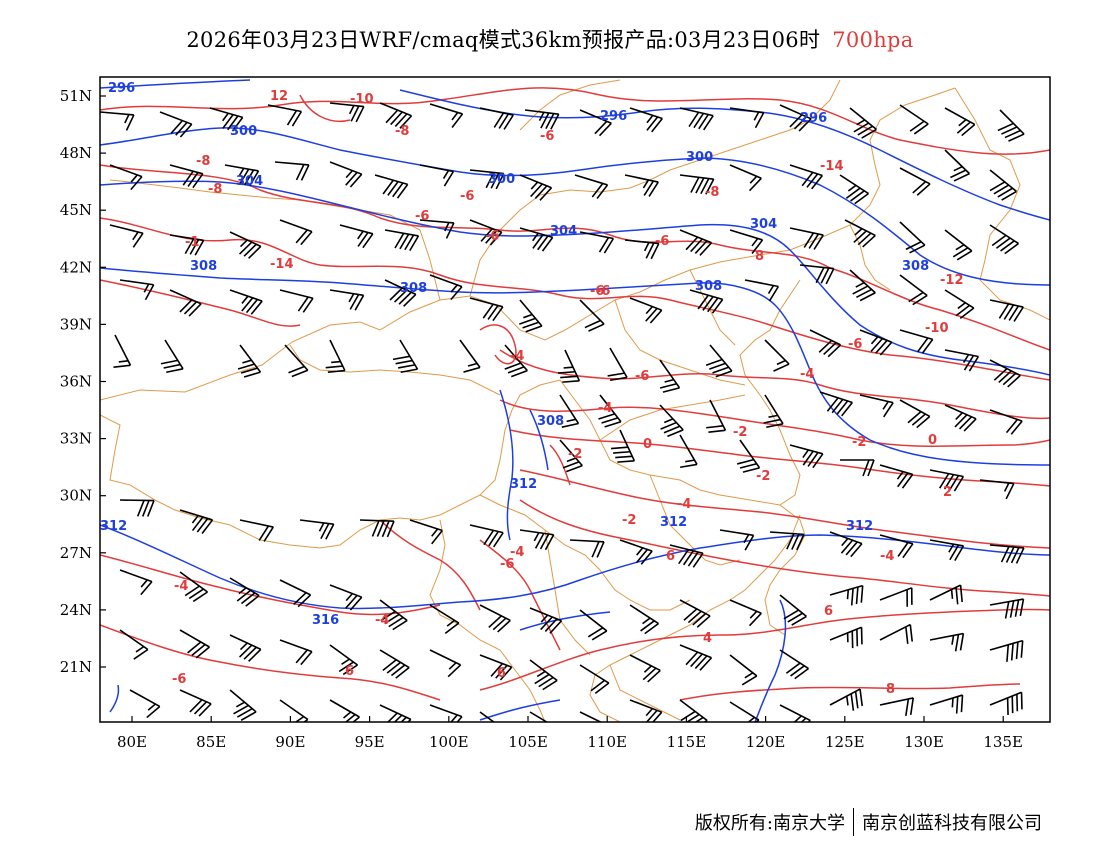 The height and width of the screenshot is (850, 1100). I want to click on copyright-text: 版权所有:南京大学, so click(769, 823).